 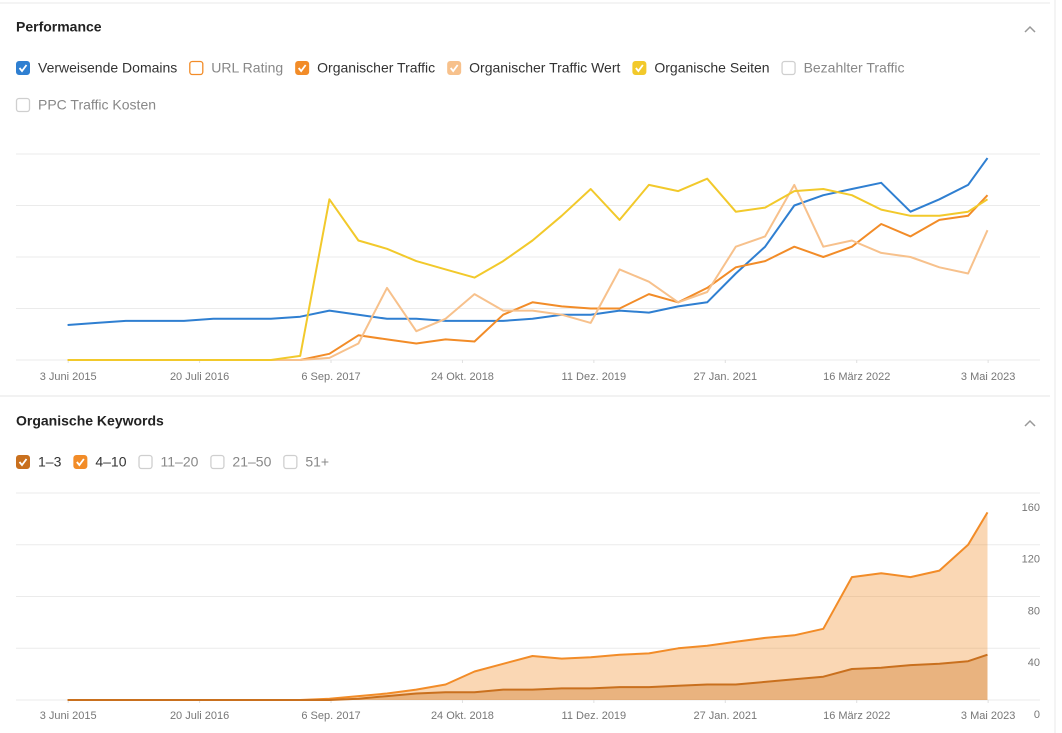 I want to click on legend-item: 51+, so click(x=306, y=462).